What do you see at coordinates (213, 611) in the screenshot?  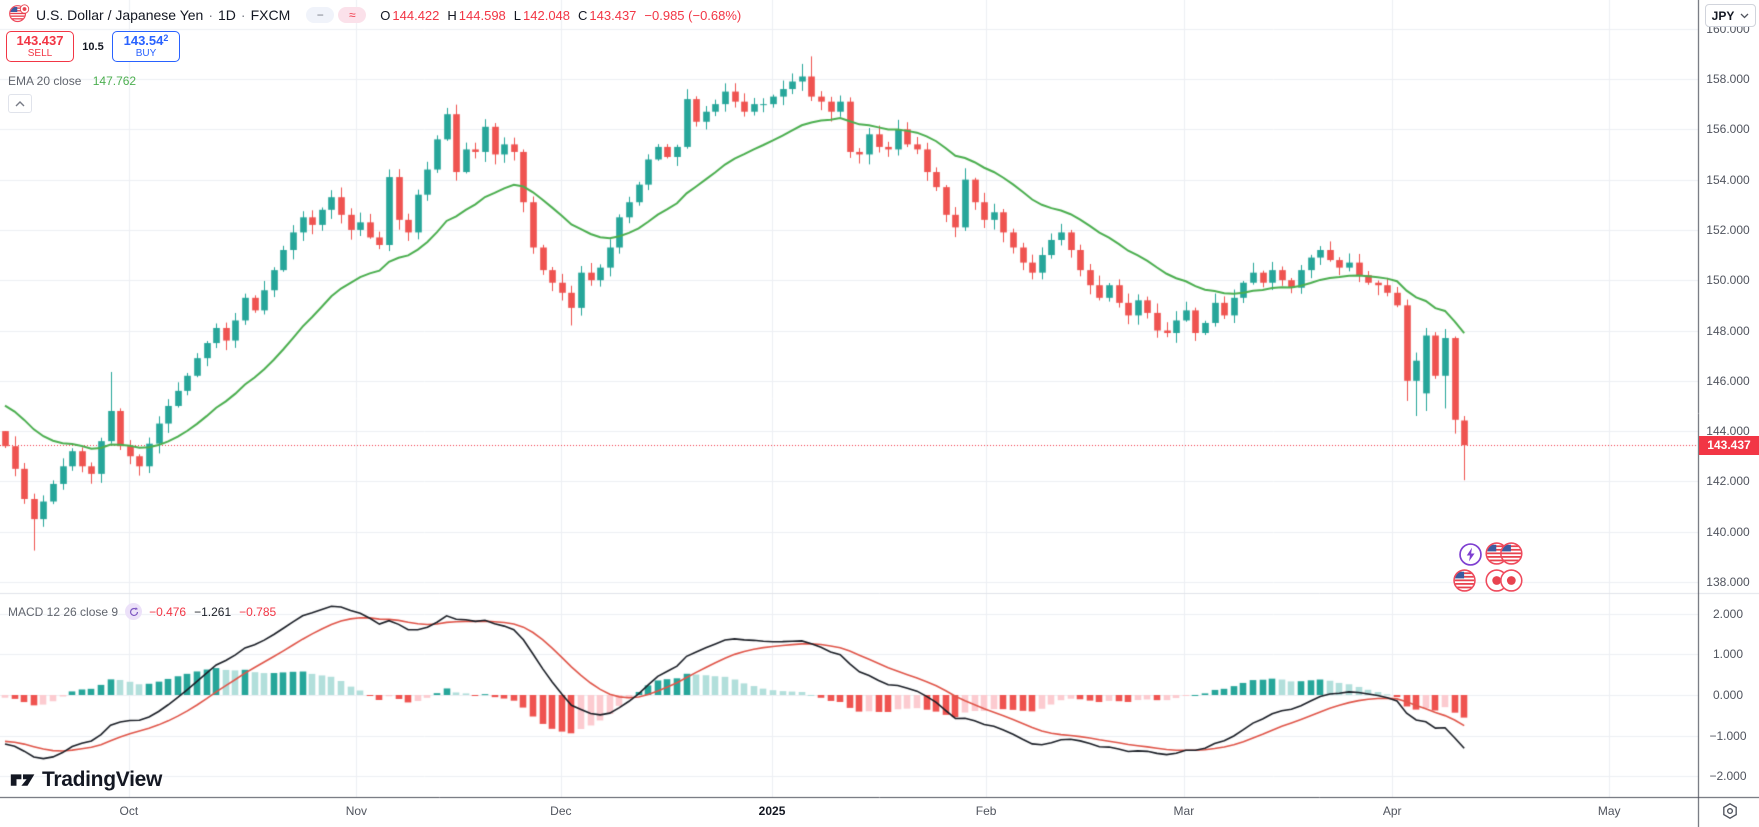 I see `macd-line-value: −1.261` at bounding box center [213, 611].